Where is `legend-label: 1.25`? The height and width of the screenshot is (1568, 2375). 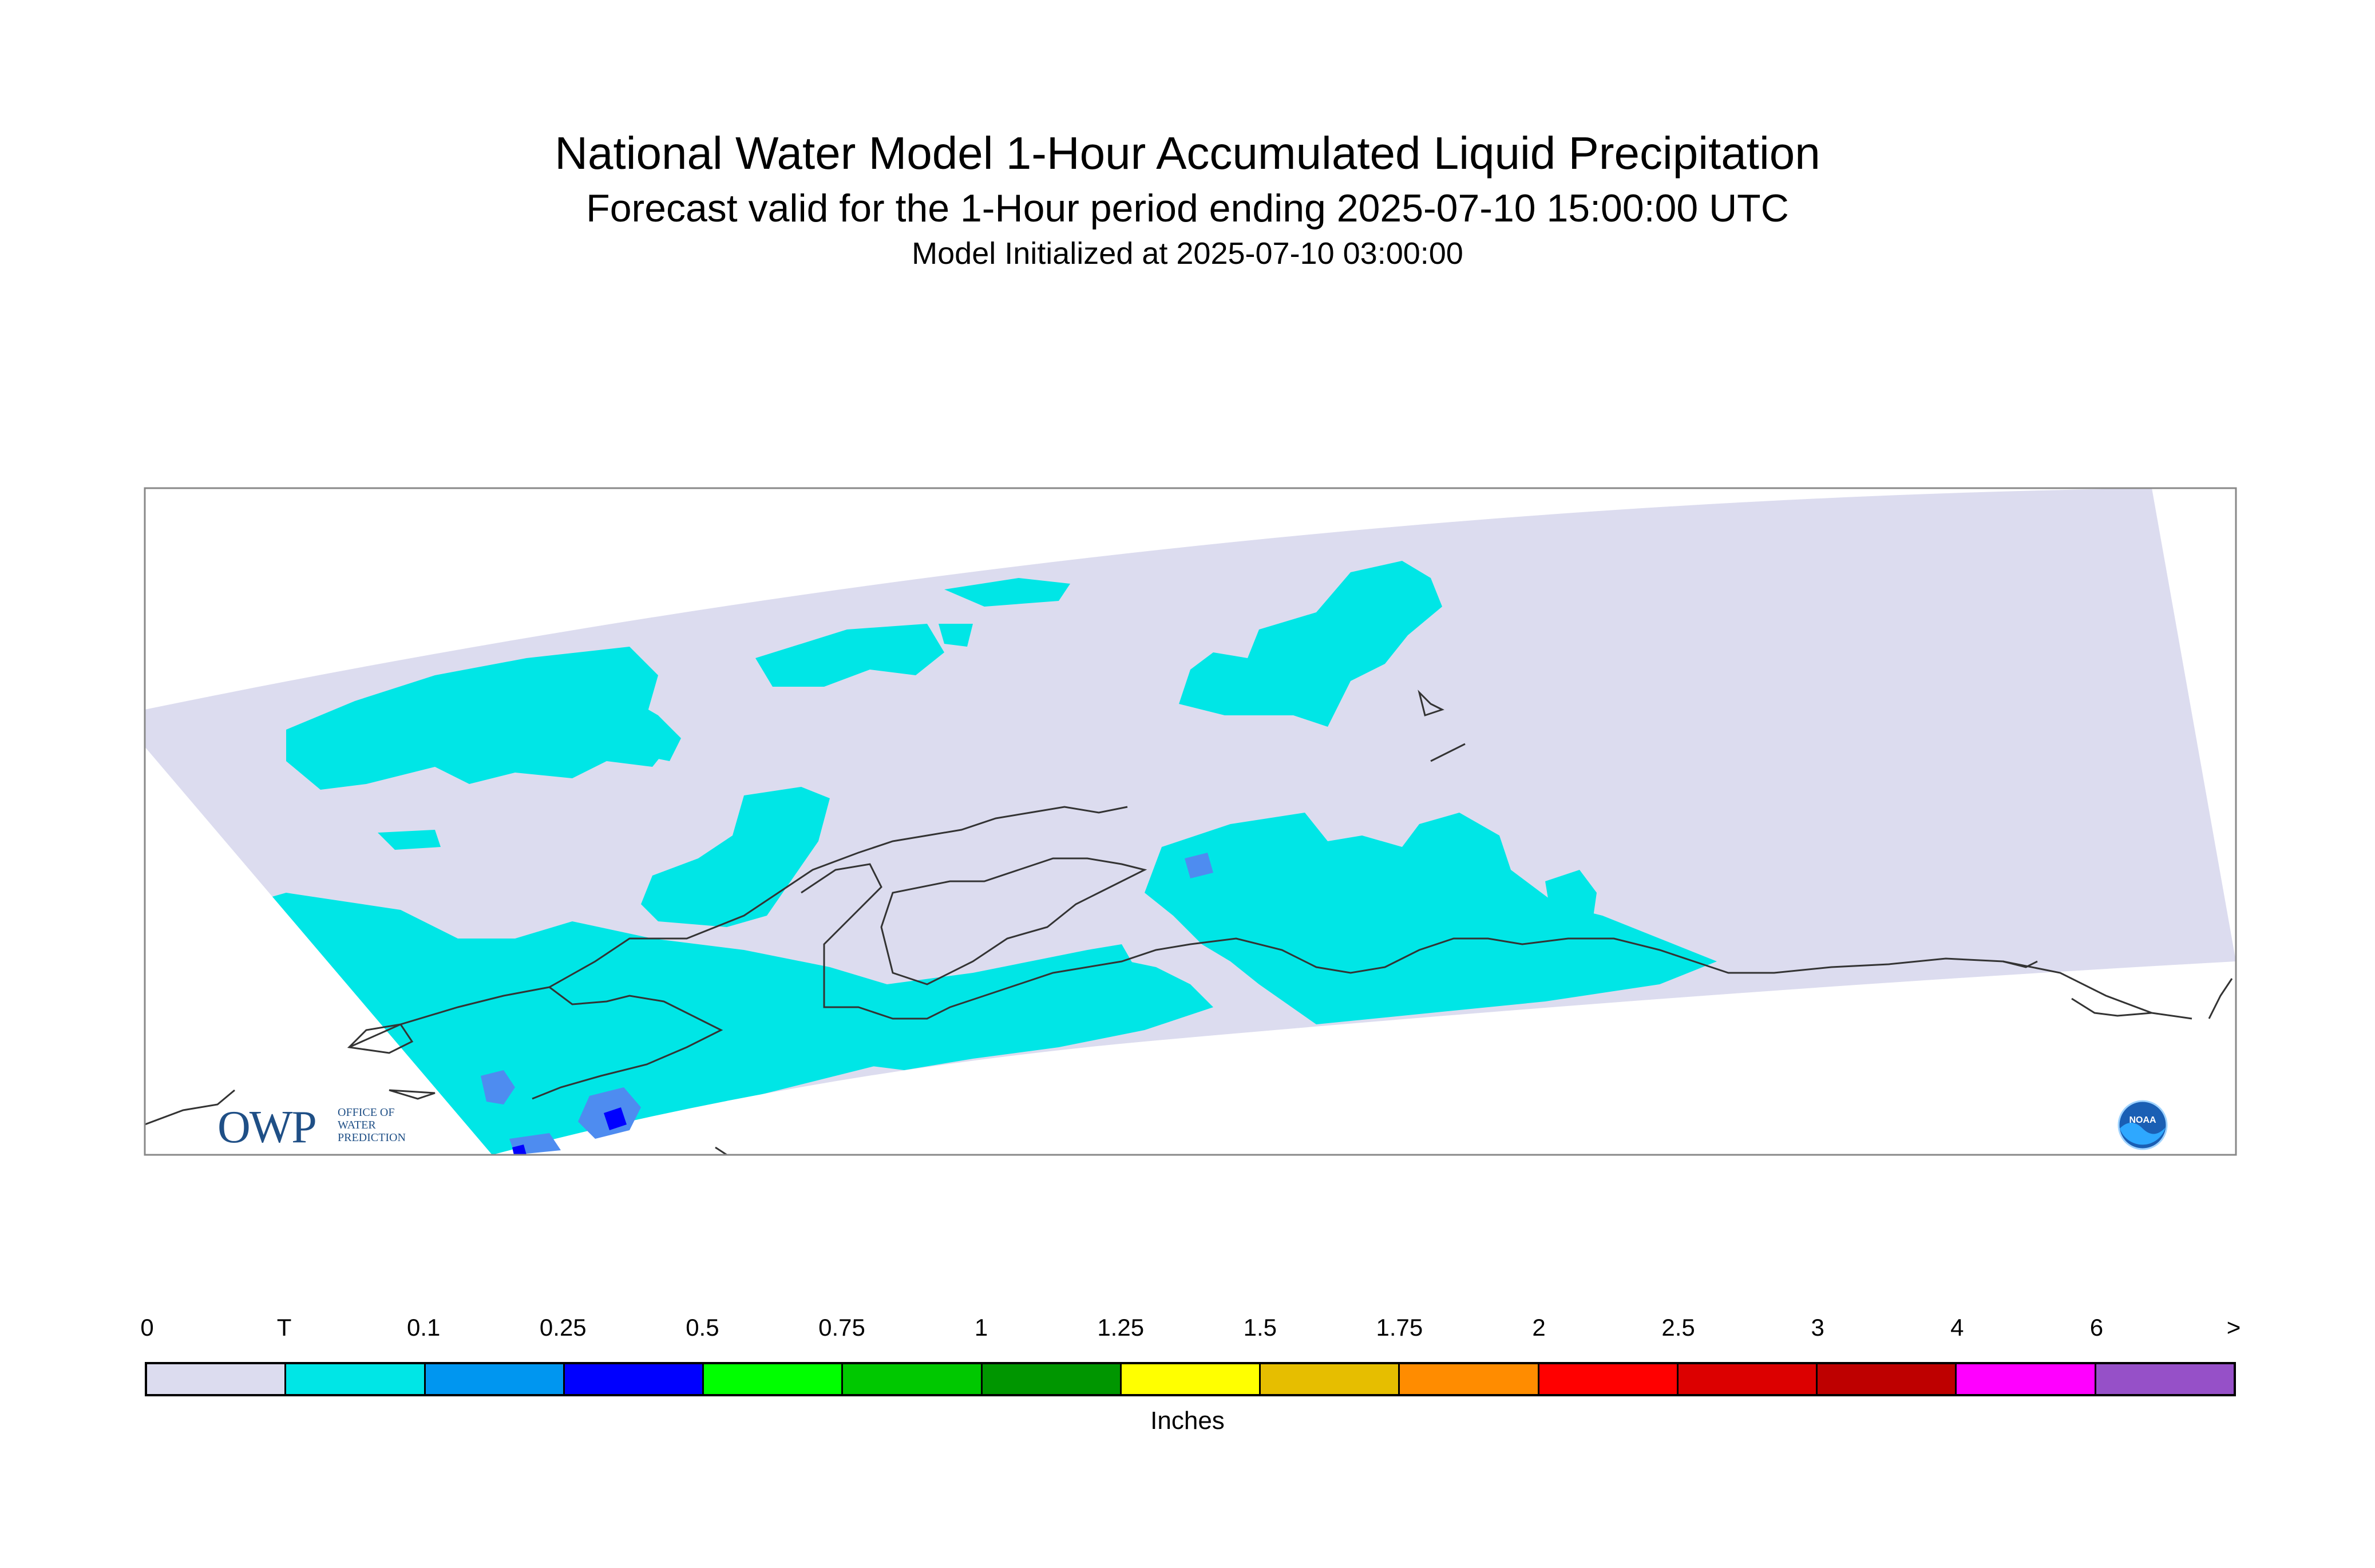 legend-label: 1.25 is located at coordinates (1121, 1327).